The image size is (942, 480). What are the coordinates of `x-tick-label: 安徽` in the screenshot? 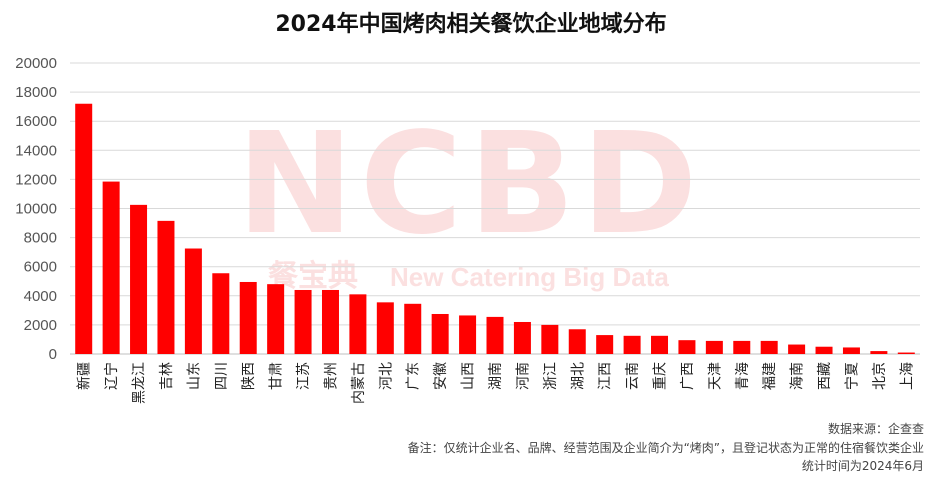 It's located at (441, 376).